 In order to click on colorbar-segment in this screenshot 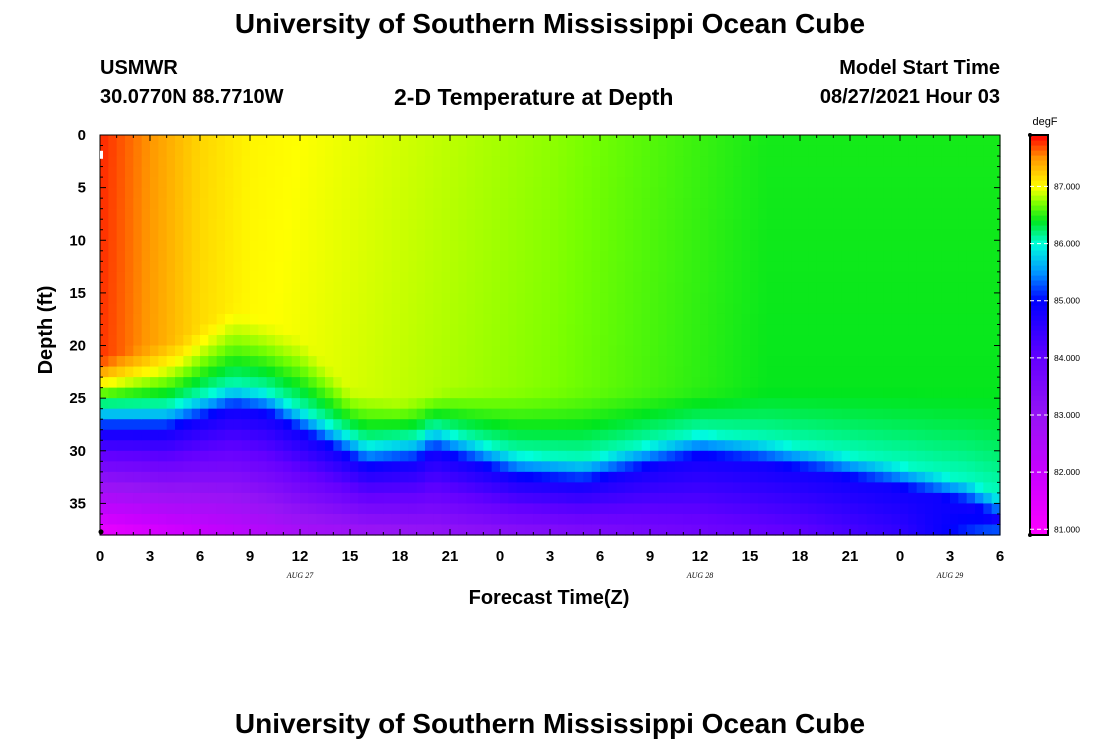, I will do `click(1039, 488)`.